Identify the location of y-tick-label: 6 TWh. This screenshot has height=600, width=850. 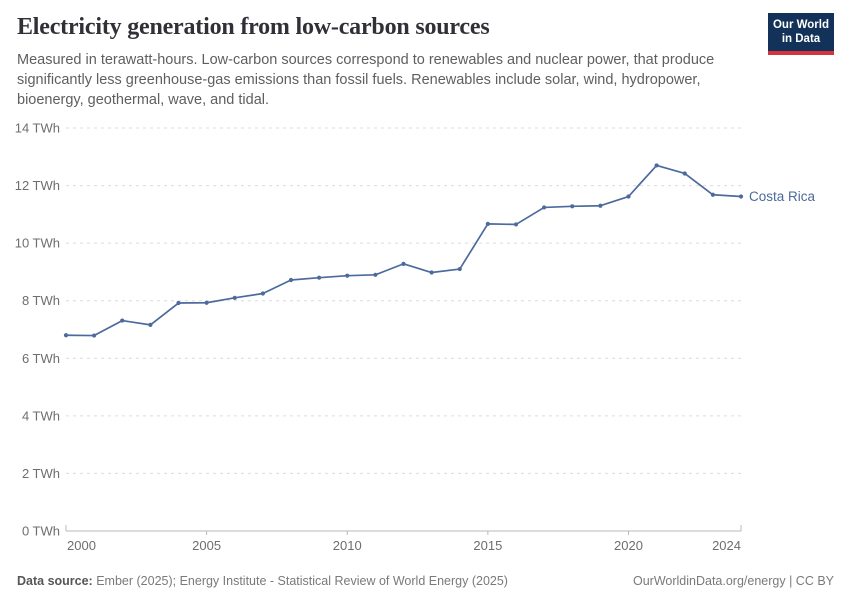
(41, 358).